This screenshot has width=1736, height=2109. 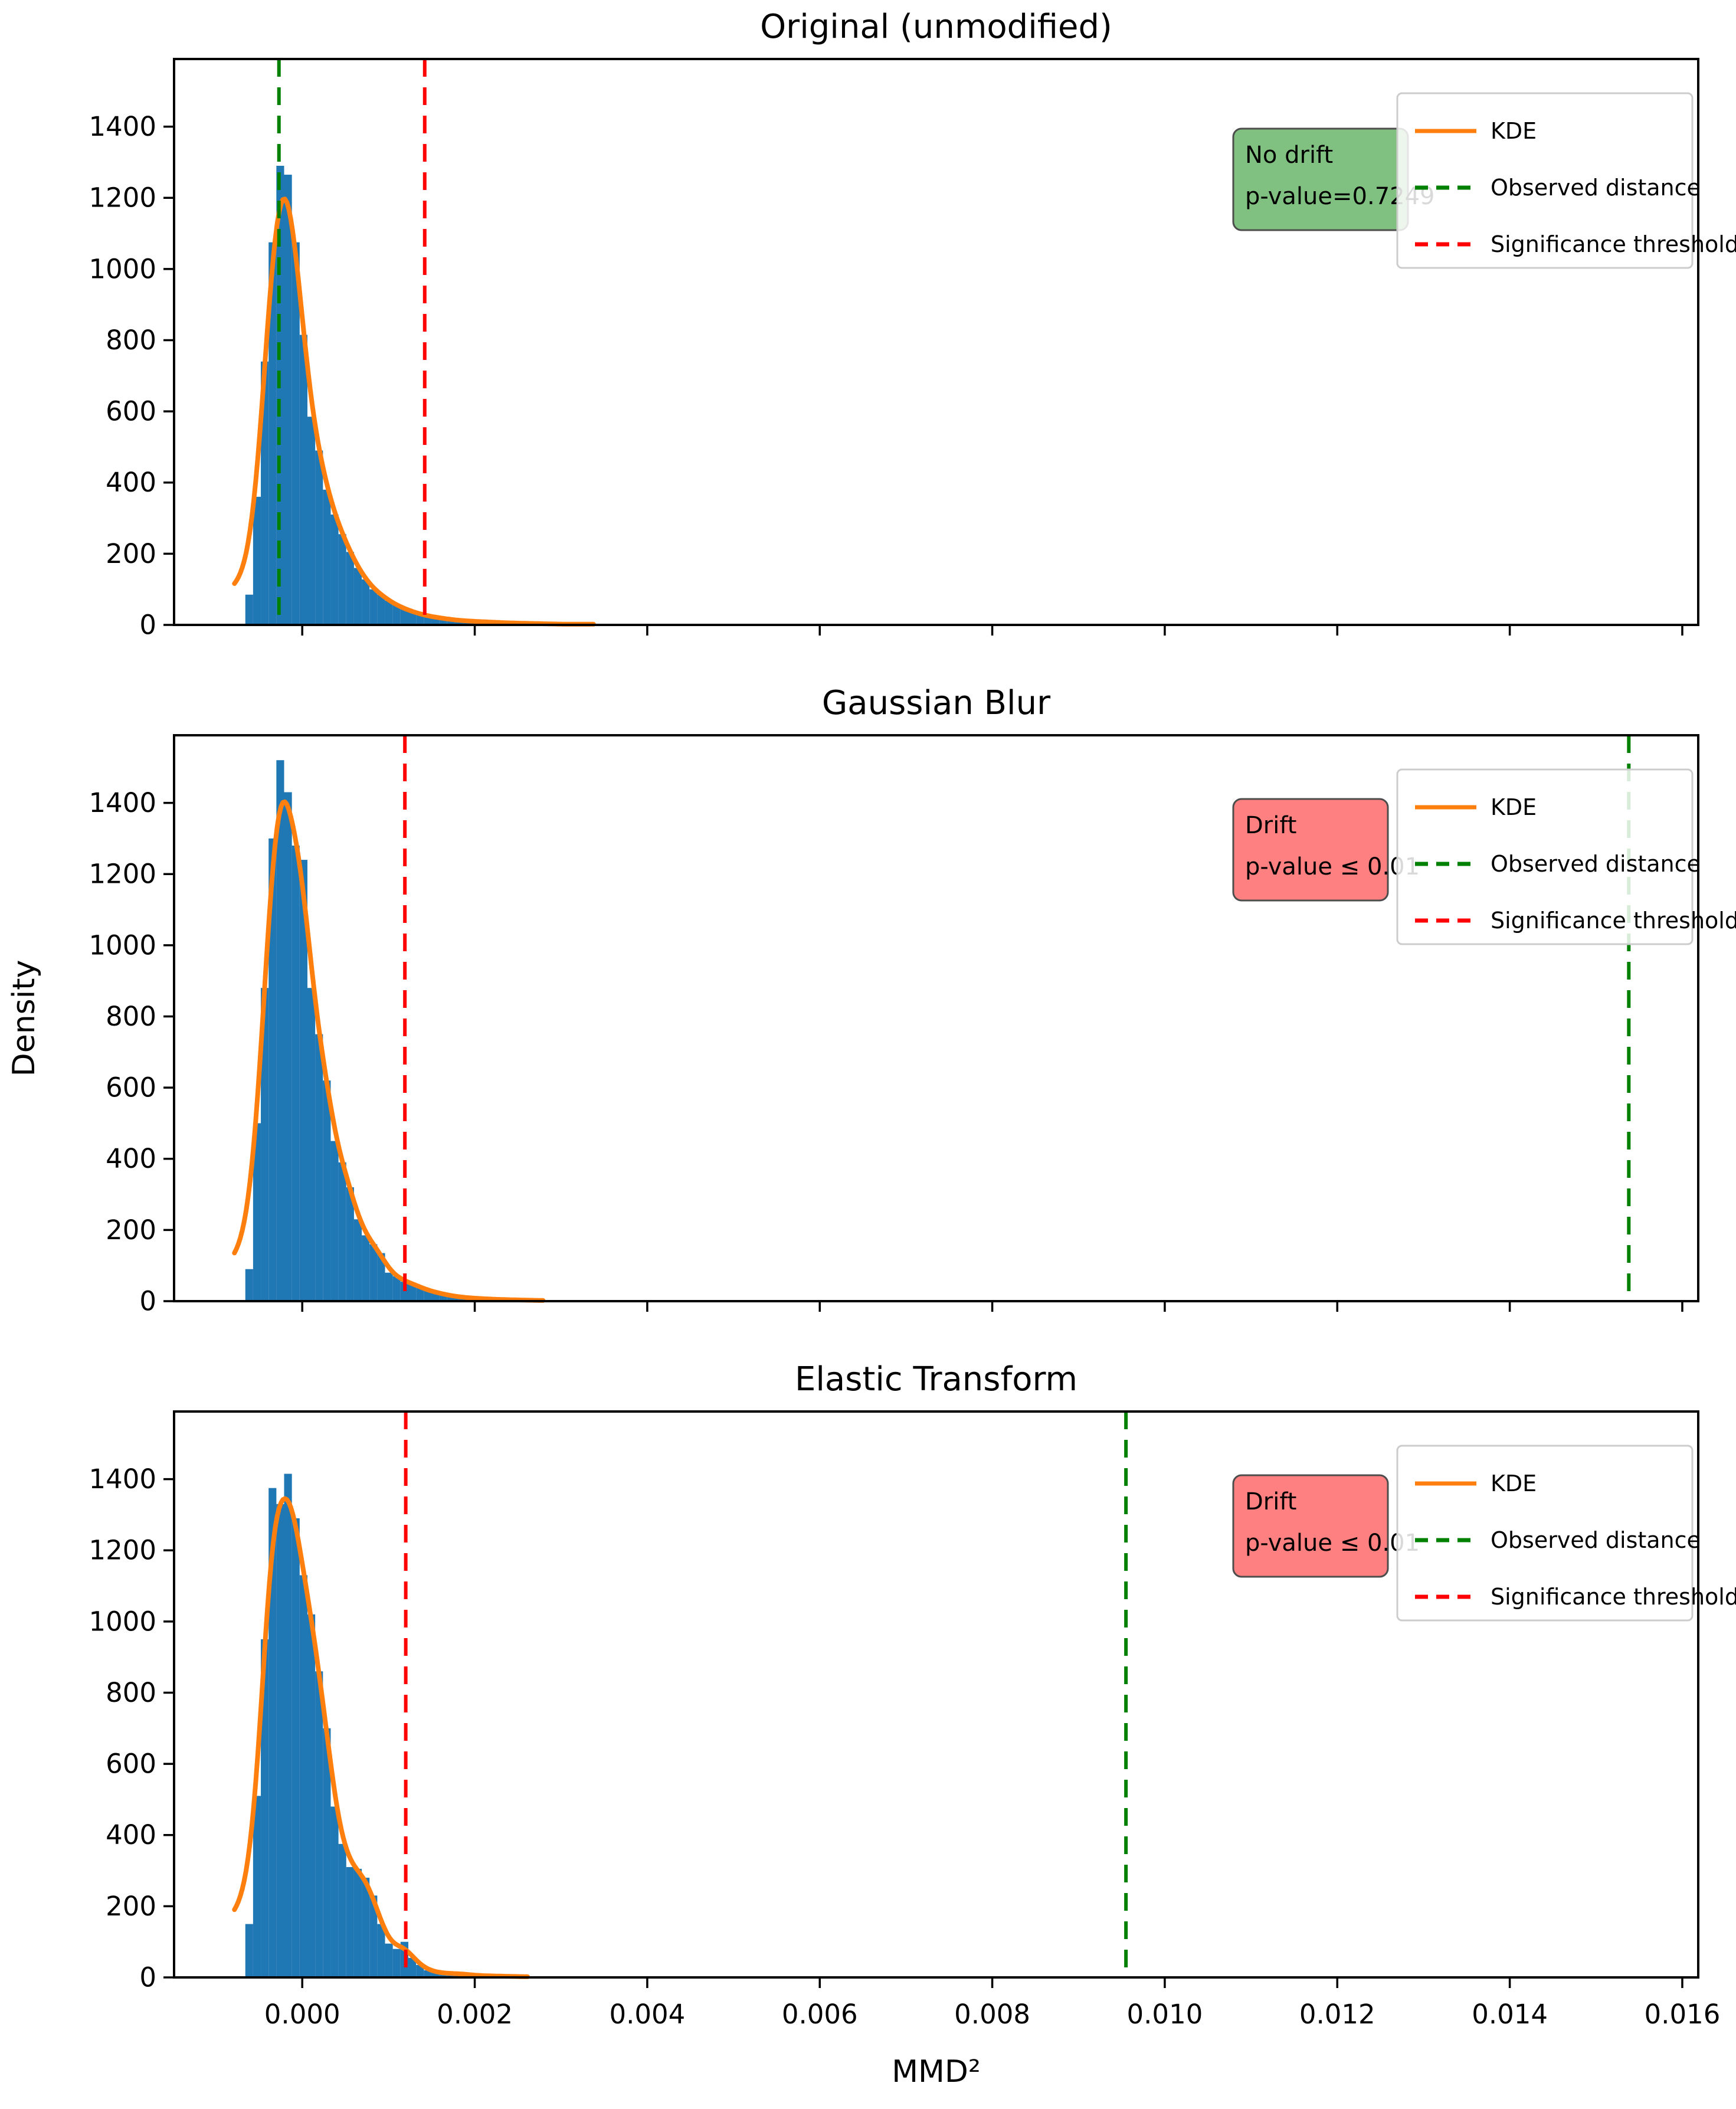 What do you see at coordinates (647, 2014) in the screenshot?
I see `x-tick-label: 0.004` at bounding box center [647, 2014].